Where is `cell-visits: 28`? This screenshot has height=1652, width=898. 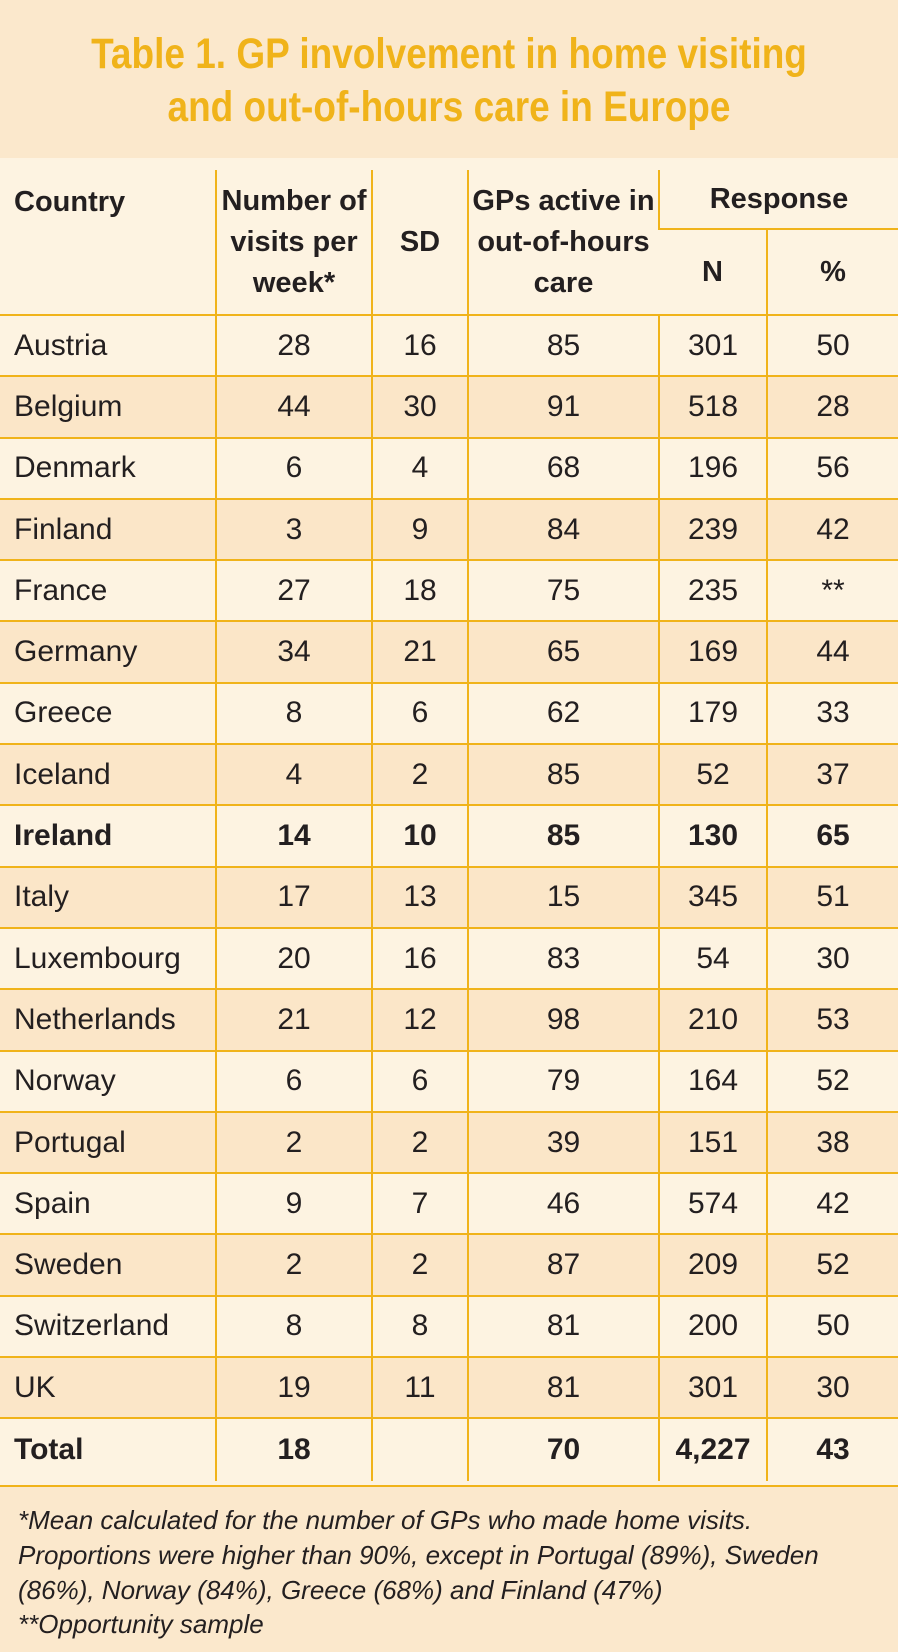
cell-visits: 28 is located at coordinates (293, 345).